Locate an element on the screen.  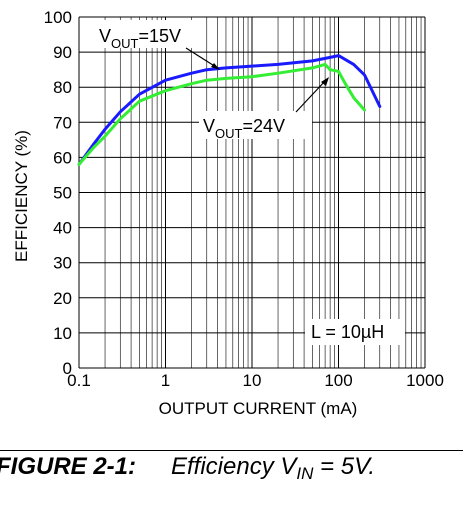
y-tick-label: 30 is located at coordinates (62, 263).